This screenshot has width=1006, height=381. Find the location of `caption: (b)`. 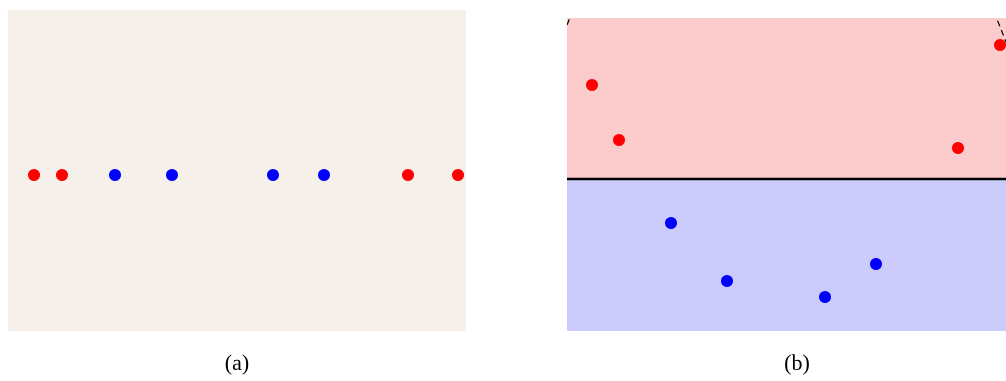

caption: (b) is located at coordinates (797, 362).